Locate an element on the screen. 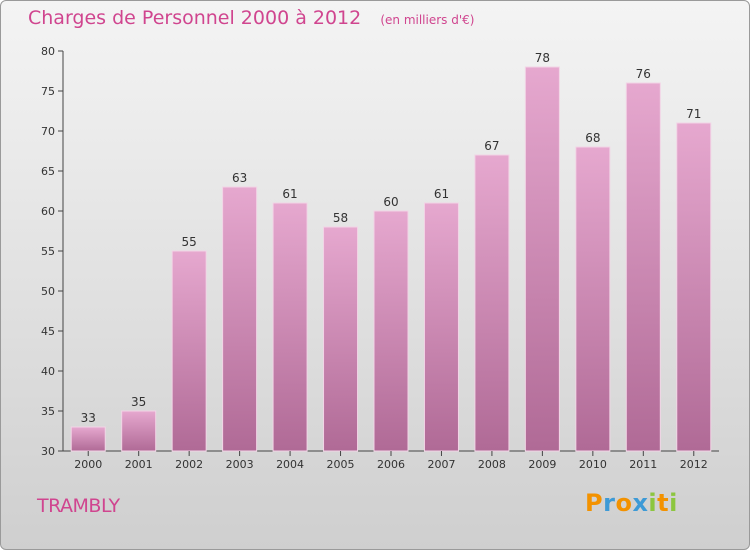  bar-value-label: 55 is located at coordinates (189, 242).